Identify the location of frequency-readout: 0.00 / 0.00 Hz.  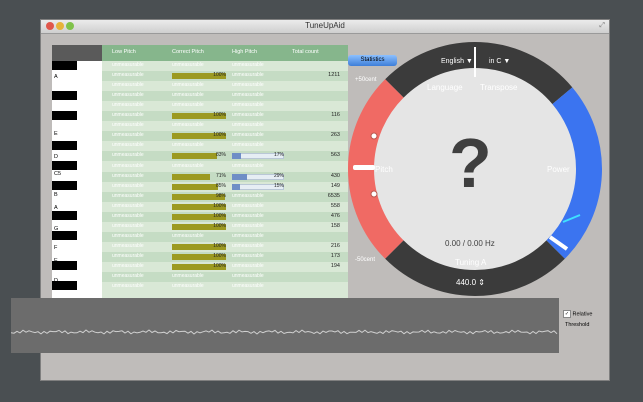
(470, 243).